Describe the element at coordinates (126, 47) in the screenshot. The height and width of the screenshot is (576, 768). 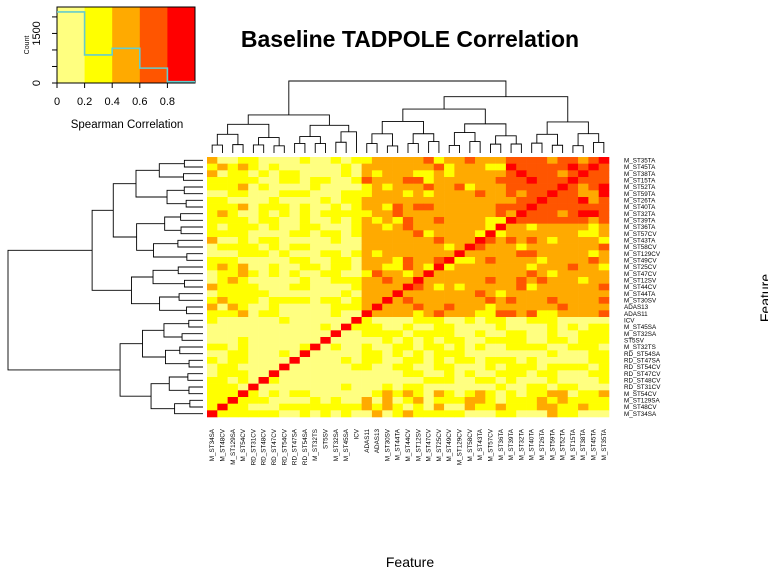
I see `color-key-histogram-line` at that location.